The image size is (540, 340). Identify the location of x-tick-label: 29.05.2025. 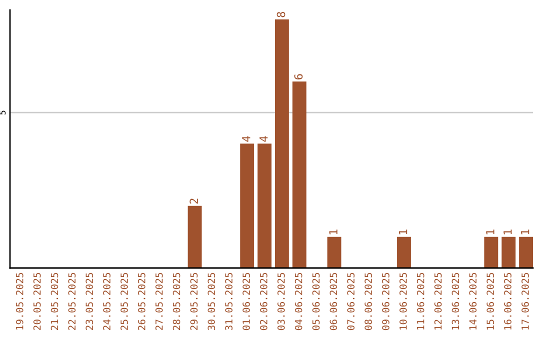
(194, 301).